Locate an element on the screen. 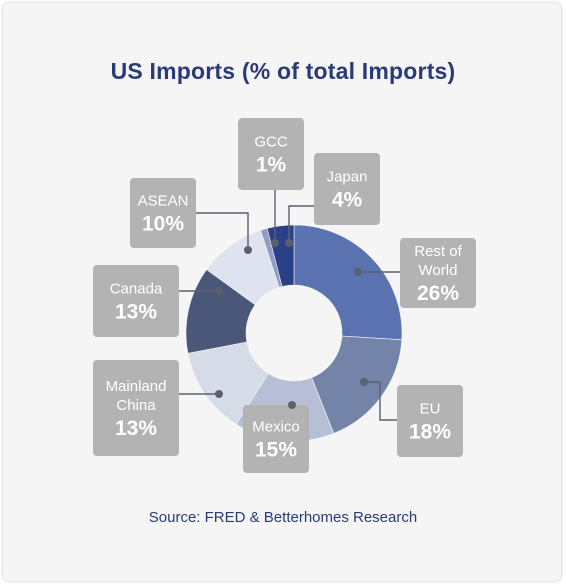 The image size is (566, 586). slice-label-name: China is located at coordinates (136, 405).